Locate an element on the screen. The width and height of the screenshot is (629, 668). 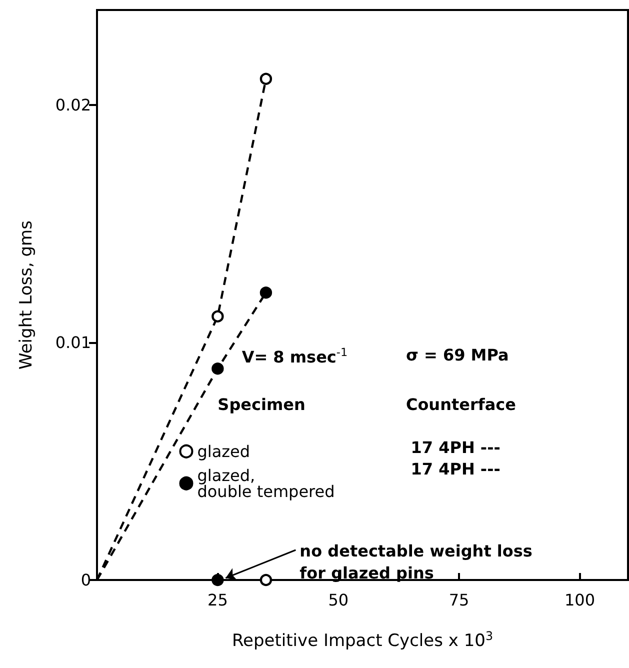
y-tick-label: 0.01 is located at coordinates (73, 342).